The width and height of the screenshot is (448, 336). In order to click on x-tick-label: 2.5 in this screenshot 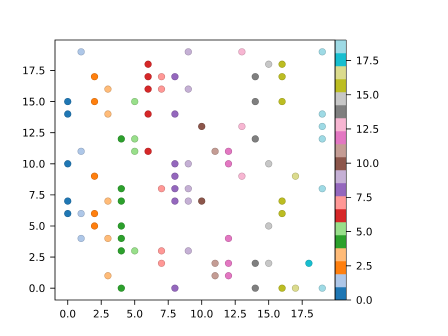, I will do `click(101, 314)`.